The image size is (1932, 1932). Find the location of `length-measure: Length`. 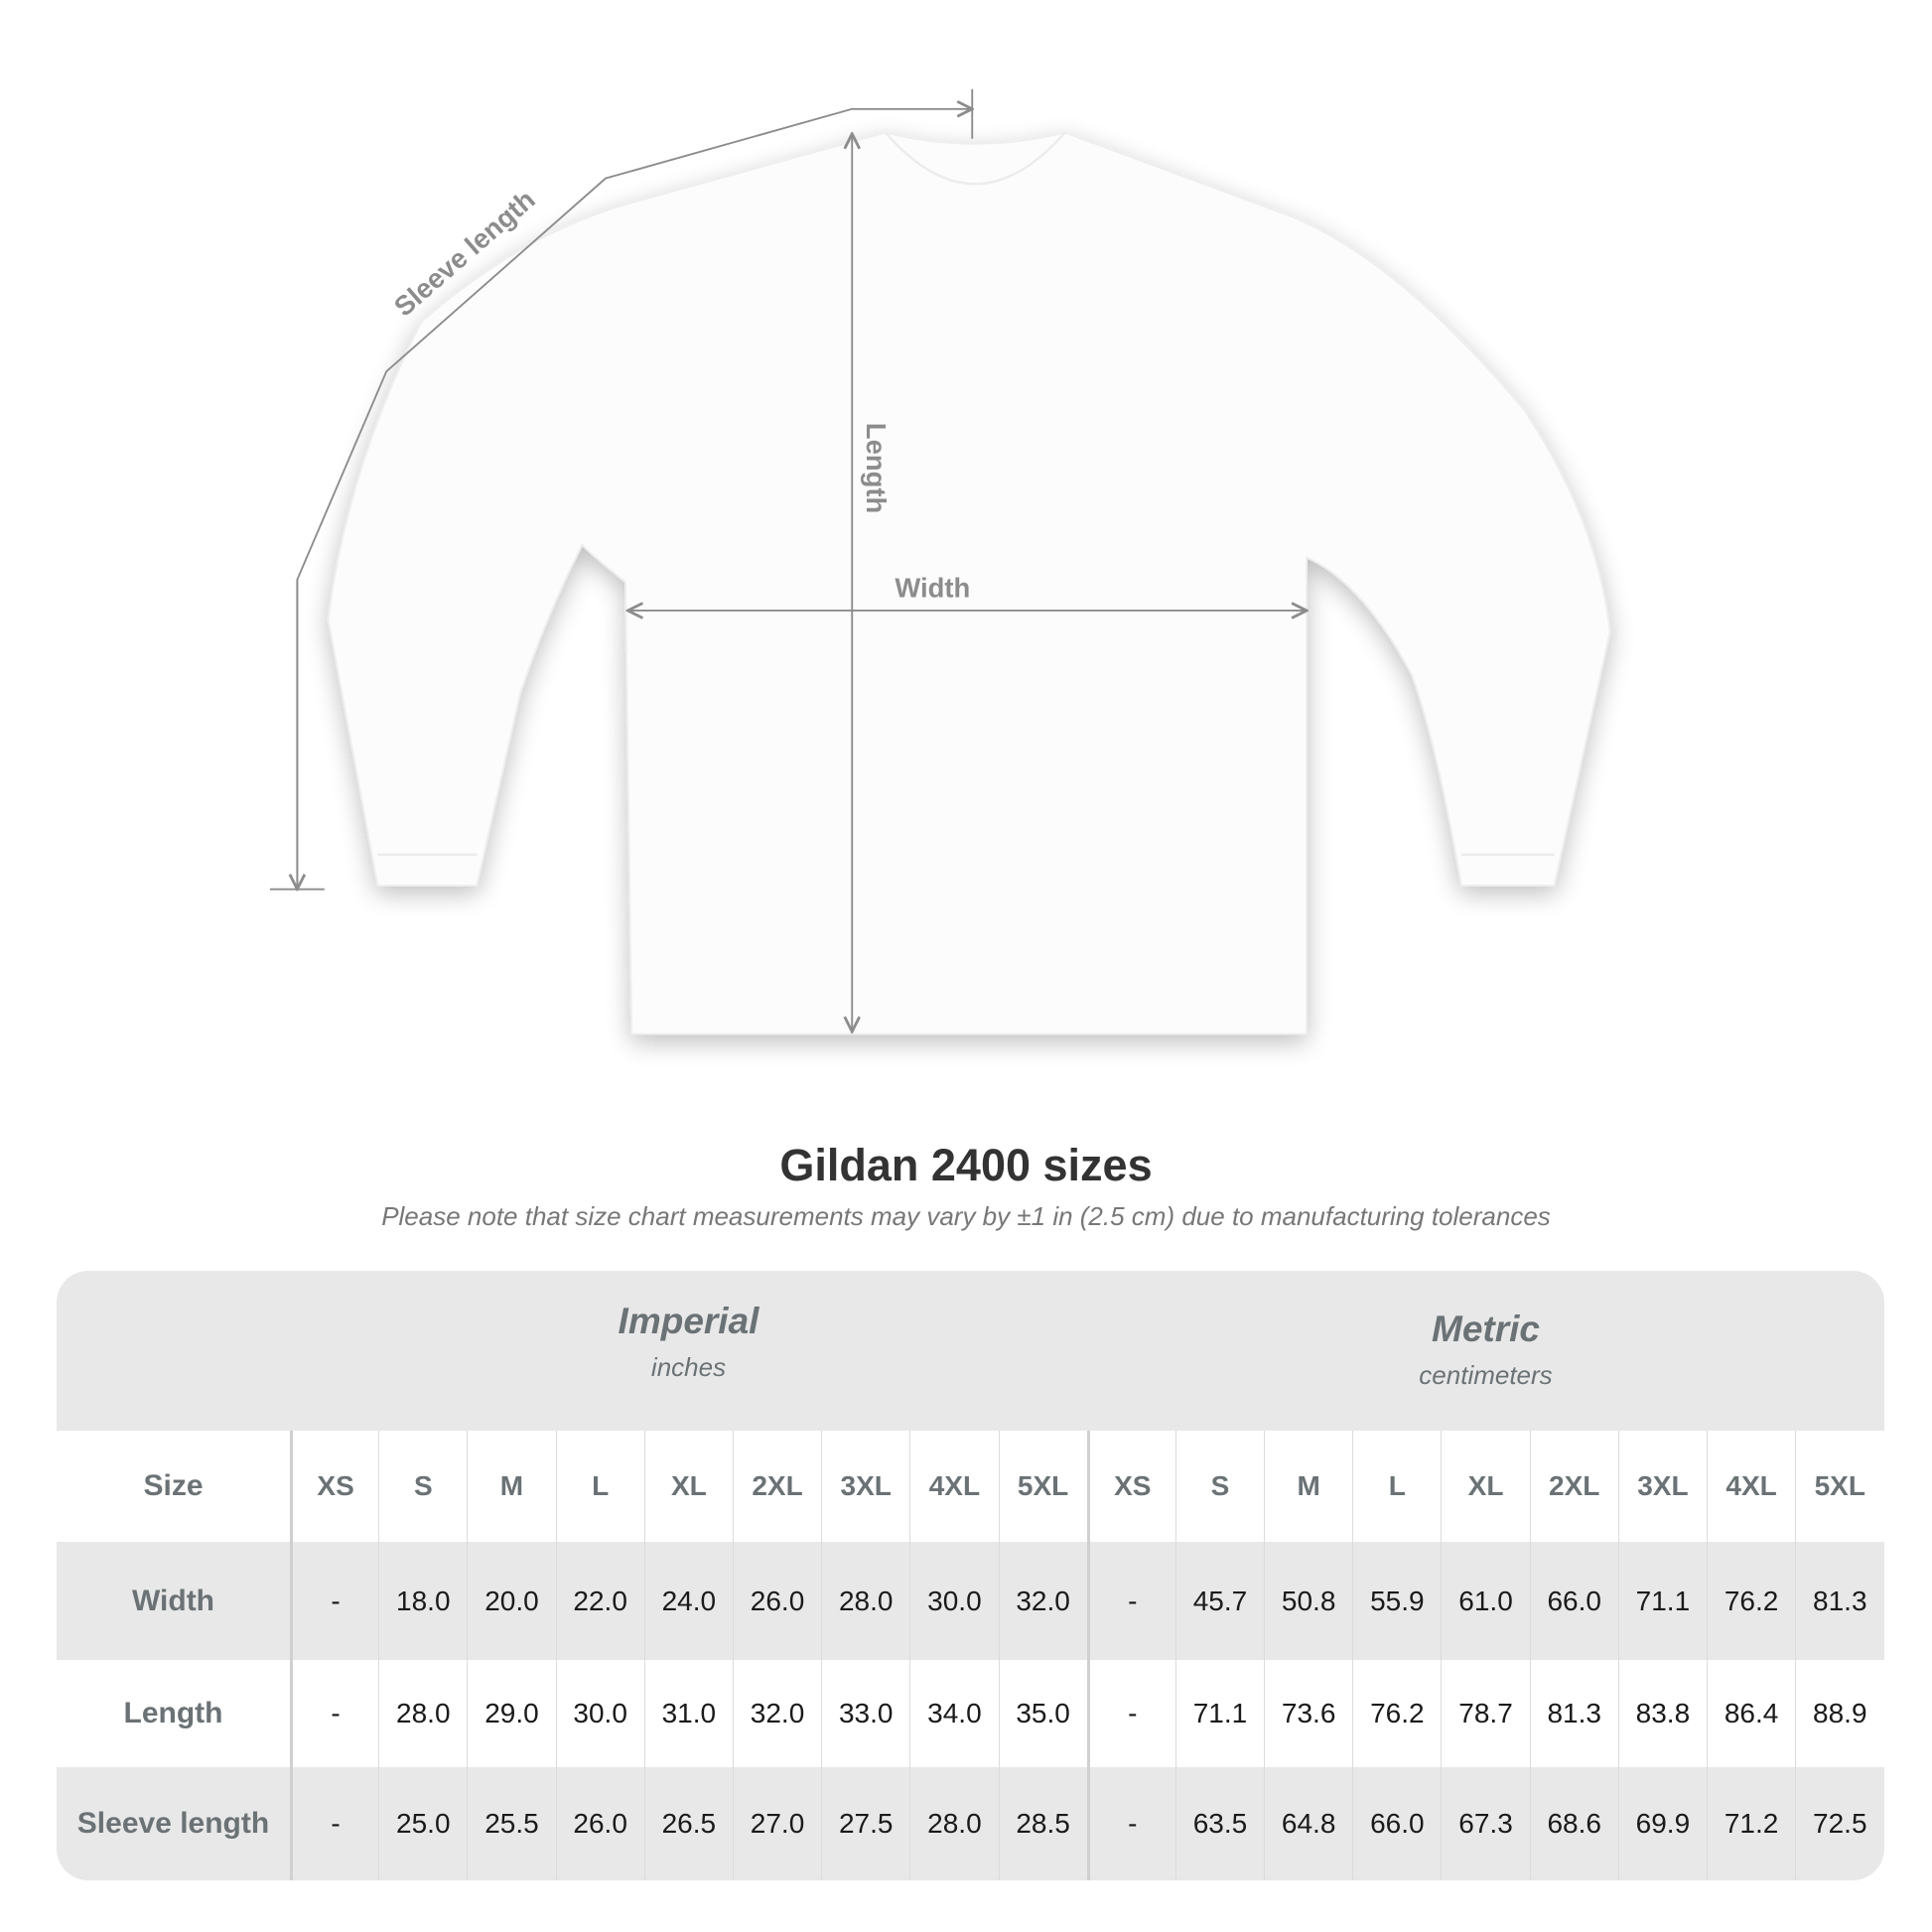

length-measure: Length is located at coordinates (872, 583).